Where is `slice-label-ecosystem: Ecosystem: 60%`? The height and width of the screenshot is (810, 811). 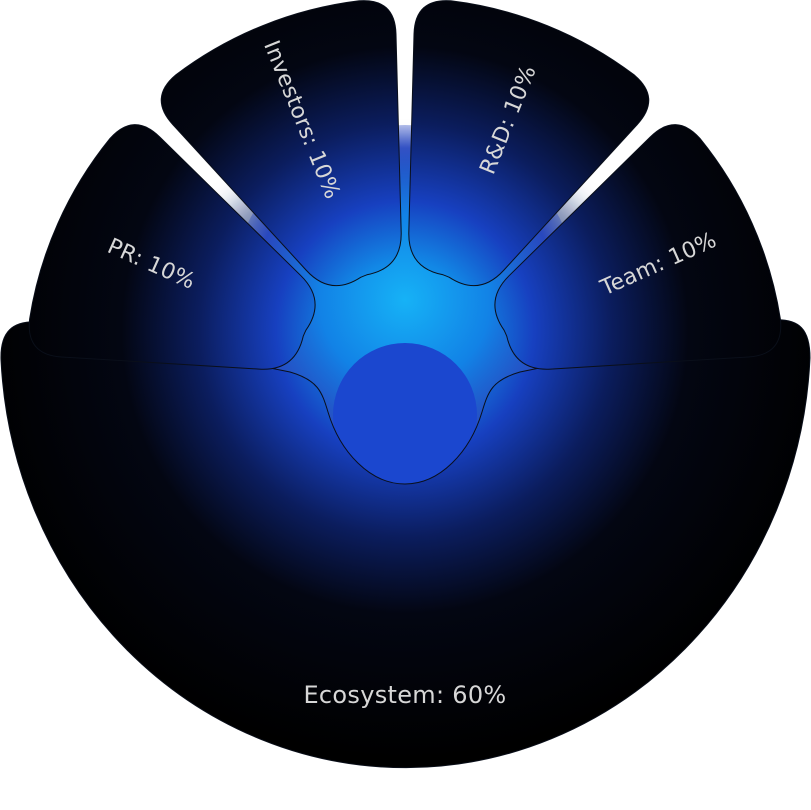 slice-label-ecosystem: Ecosystem: 60% is located at coordinates (404, 695).